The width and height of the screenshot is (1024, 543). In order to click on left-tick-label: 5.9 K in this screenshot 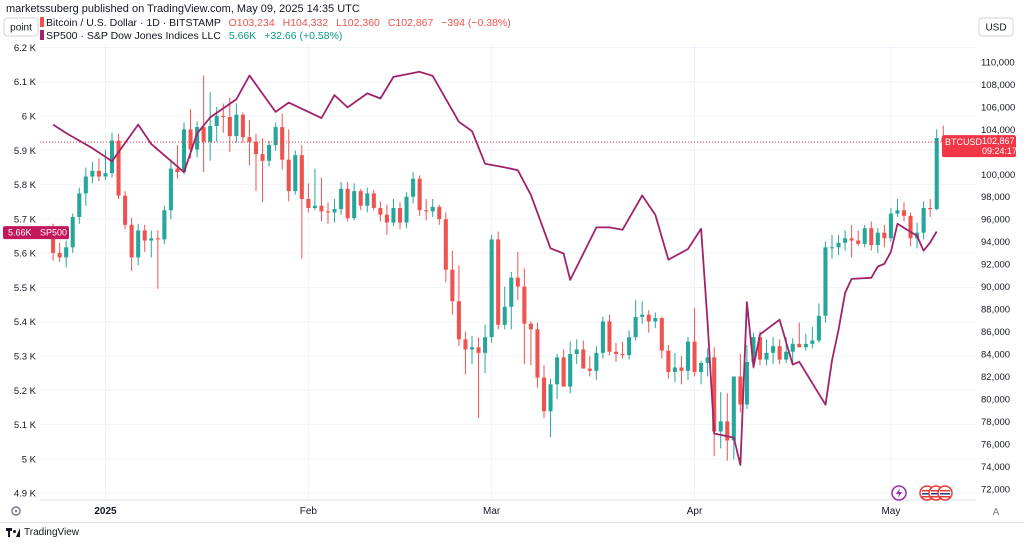, I will do `click(25, 151)`.